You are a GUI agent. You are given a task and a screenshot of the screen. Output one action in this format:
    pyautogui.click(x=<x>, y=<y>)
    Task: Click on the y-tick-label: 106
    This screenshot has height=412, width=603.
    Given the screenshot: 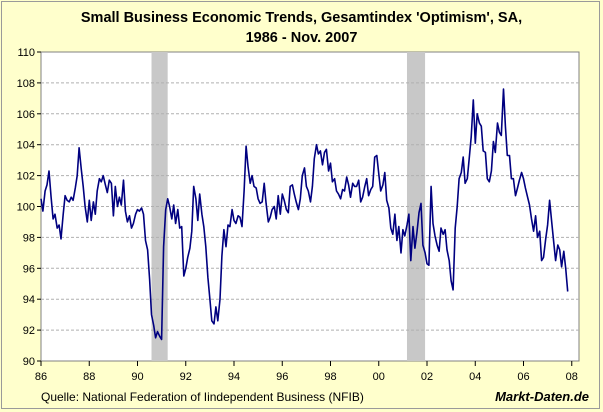 What is the action you would take?
    pyautogui.click(x=26, y=115)
    